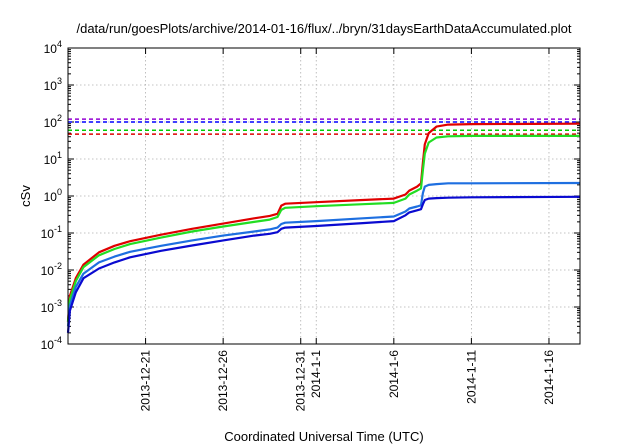  What do you see at coordinates (223, 381) in the screenshot?
I see `x-tick-label: 2013-12-26` at bounding box center [223, 381].